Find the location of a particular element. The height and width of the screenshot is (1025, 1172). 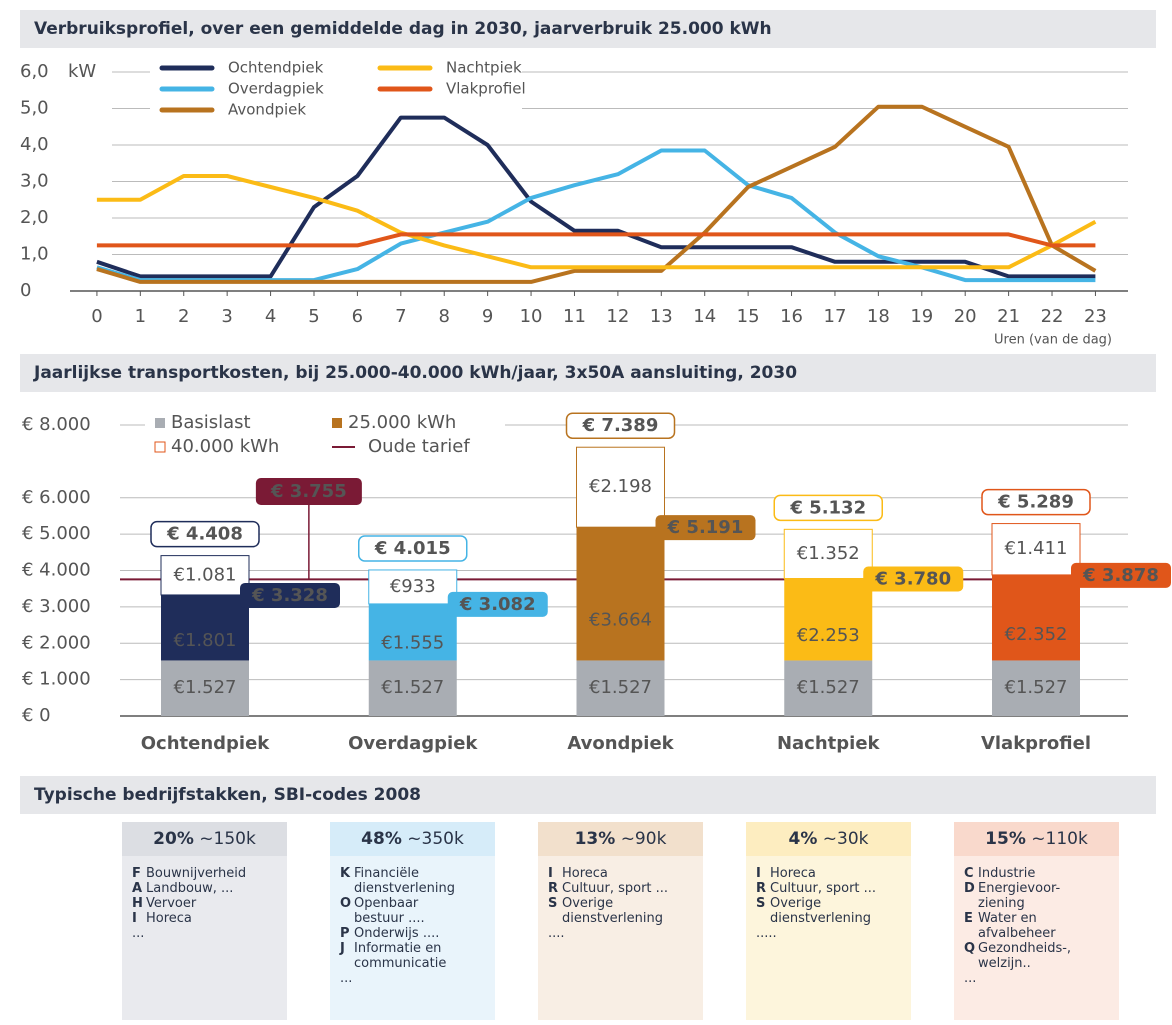

y-tick-label: € 5.000 is located at coordinates (56, 533).